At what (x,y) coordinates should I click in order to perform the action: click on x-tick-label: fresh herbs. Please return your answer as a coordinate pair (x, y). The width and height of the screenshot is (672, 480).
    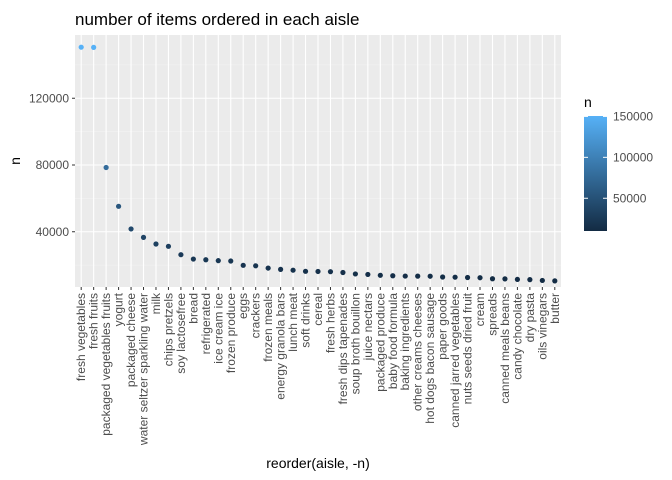
    Looking at the image, I should click on (330, 323).